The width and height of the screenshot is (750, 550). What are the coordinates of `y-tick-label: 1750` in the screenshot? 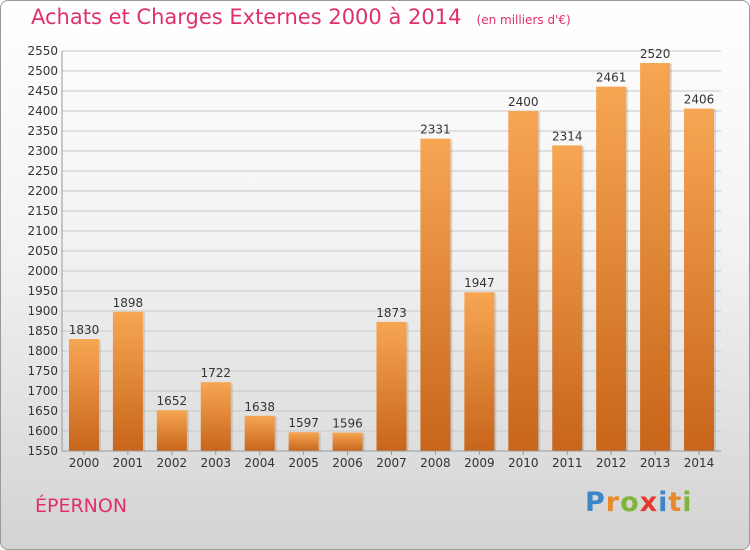 It's located at (42, 371).